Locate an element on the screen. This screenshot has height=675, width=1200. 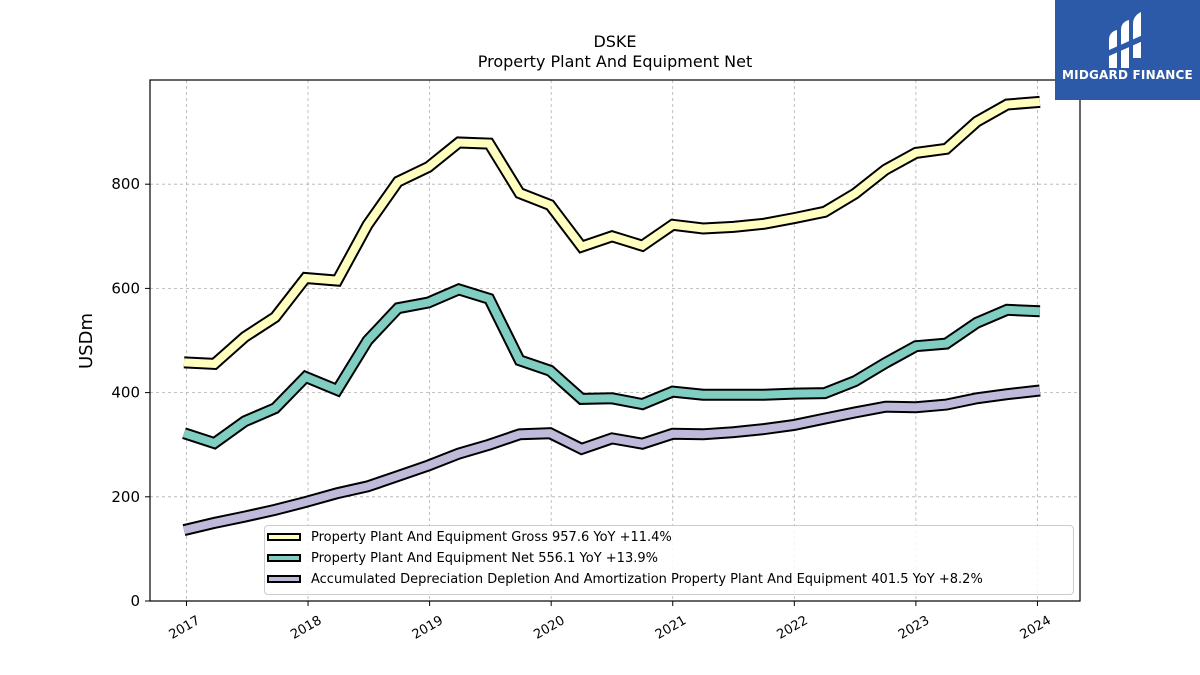
brand-name: MIDGARD FINANCE is located at coordinates (1127, 75).